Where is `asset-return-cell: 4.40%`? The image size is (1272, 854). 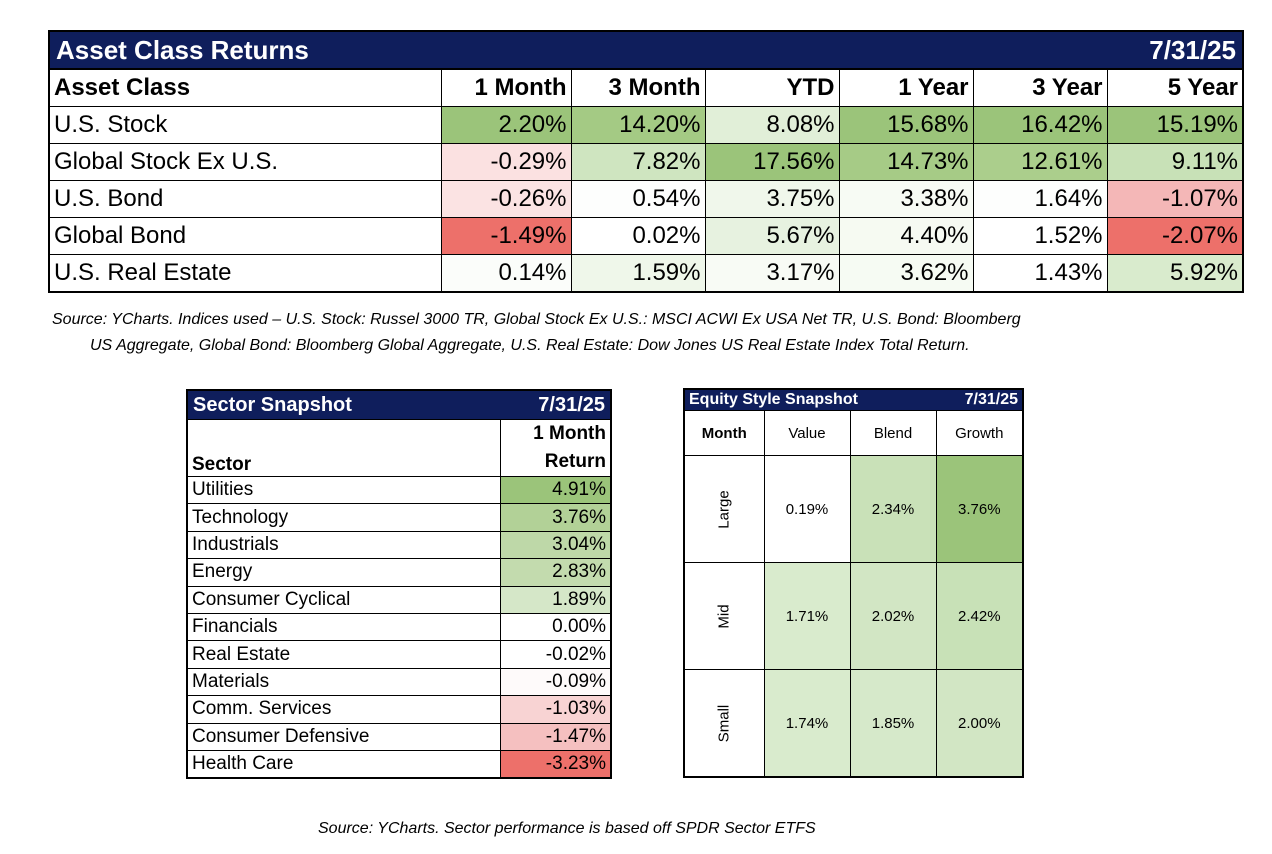 asset-return-cell: 4.40% is located at coordinates (906, 236).